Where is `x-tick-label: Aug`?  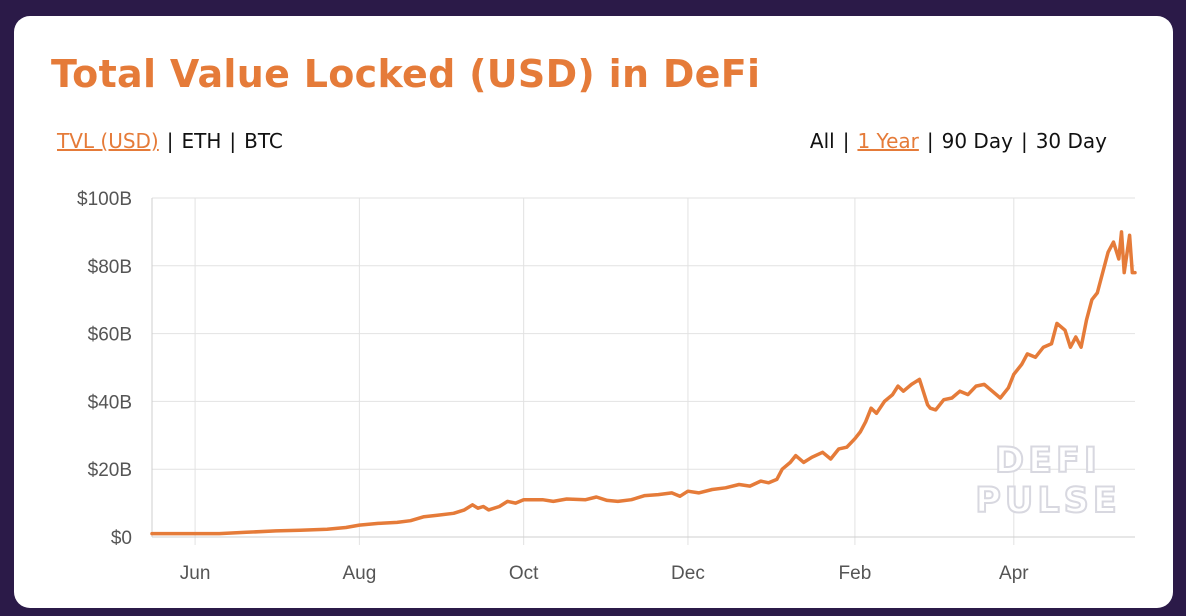 x-tick-label: Aug is located at coordinates (359, 573).